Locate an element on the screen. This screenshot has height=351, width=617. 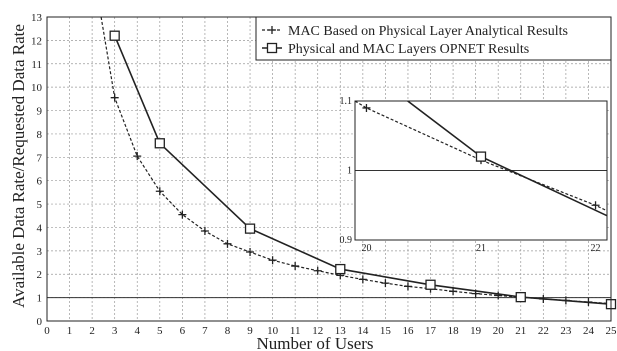
y-tick-label: 11 is located at coordinates (36, 65).